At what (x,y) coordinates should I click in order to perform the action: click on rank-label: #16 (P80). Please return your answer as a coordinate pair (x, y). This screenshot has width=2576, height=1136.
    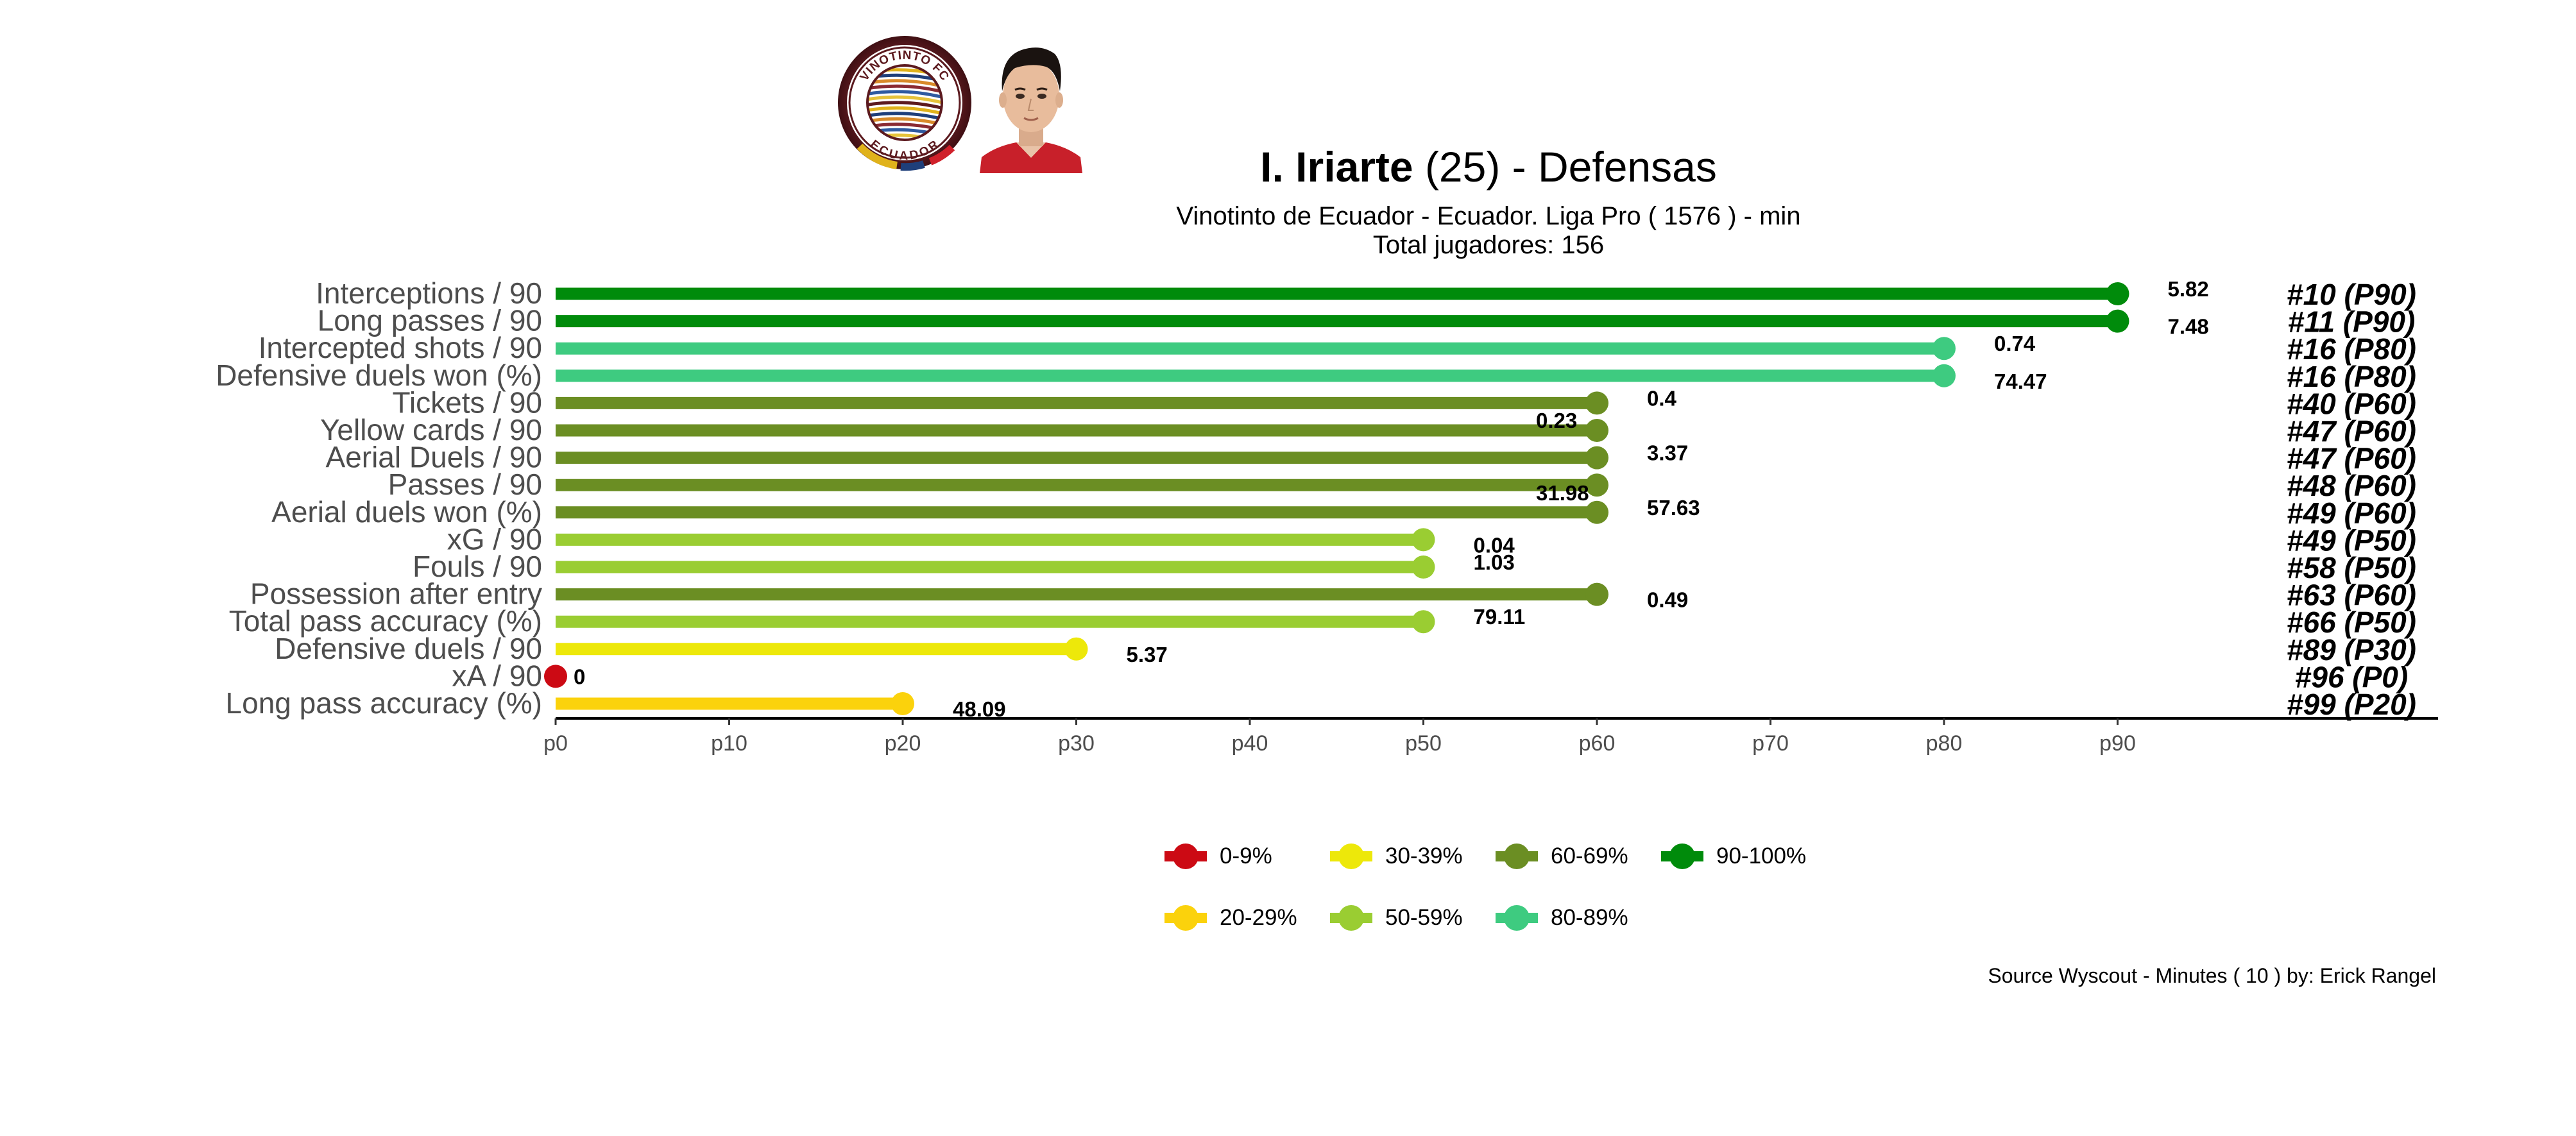
    Looking at the image, I should click on (2351, 376).